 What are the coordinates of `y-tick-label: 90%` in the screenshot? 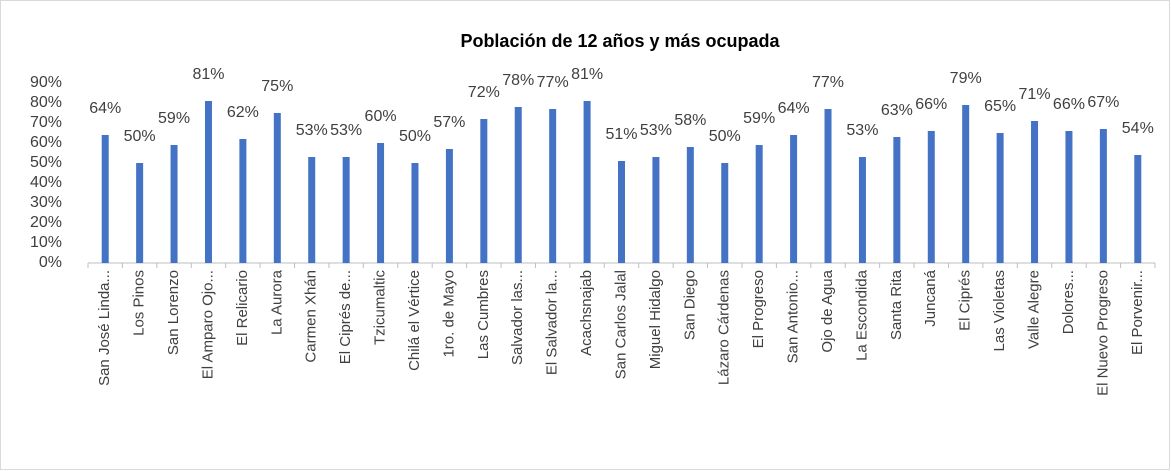 It's located at (46, 82).